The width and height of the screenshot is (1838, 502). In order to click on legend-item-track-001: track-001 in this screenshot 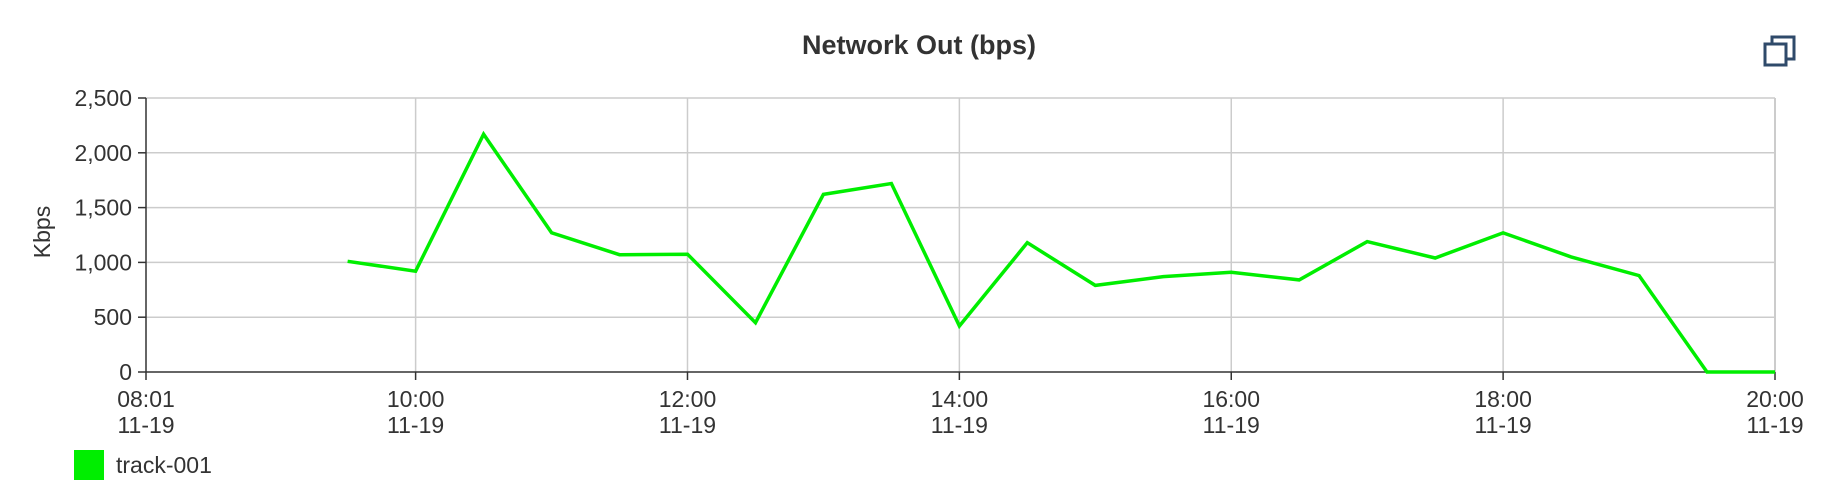, I will do `click(143, 465)`.